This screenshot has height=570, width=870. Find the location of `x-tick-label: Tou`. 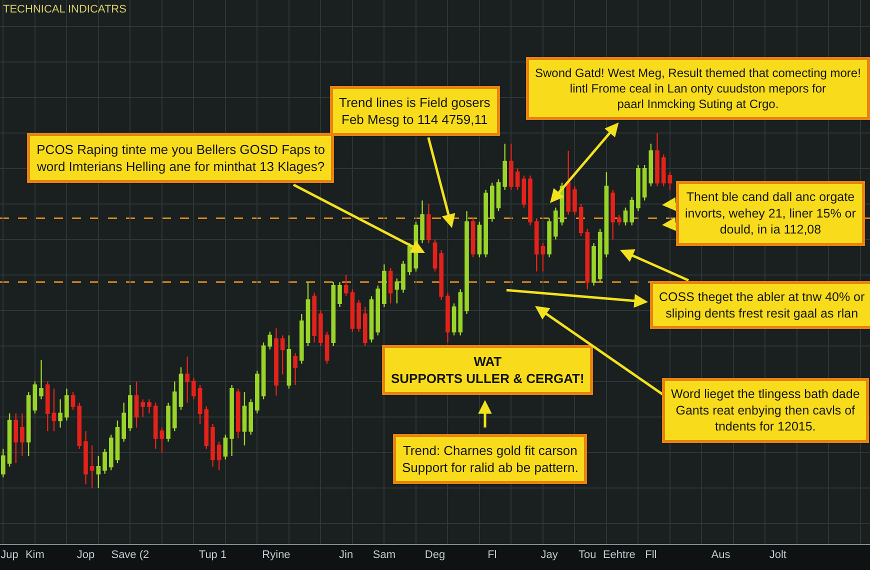

x-tick-label: Tou is located at coordinates (587, 555).